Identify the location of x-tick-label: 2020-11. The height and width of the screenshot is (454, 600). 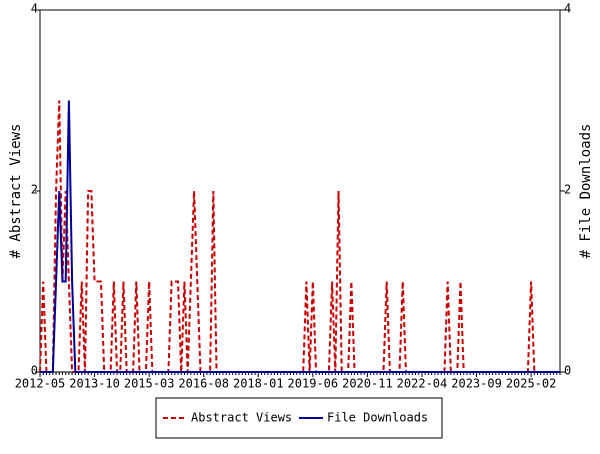
(367, 384).